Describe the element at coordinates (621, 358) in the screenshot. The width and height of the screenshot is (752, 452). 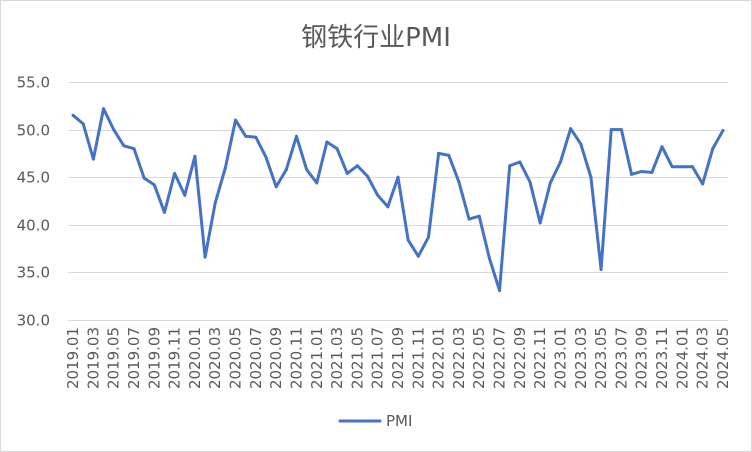
I see `x-tick-label: 2023.07` at that location.